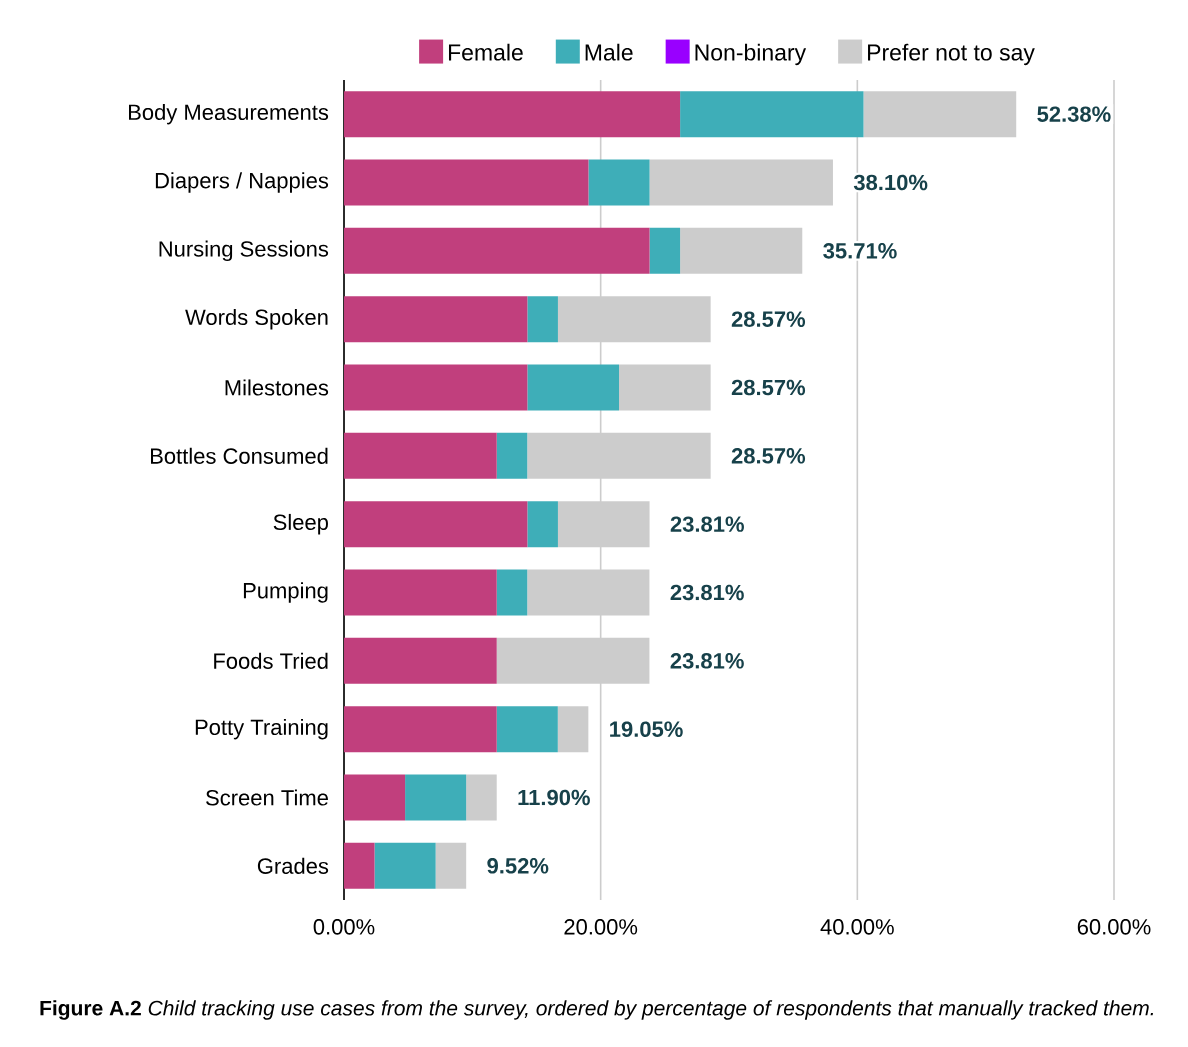 Image resolution: width=1188 pixels, height=1047 pixels. What do you see at coordinates (597, 1010) in the screenshot?
I see `text: Figure A.2 Child tracking use cases from the survey, ordered by percentage of respondents that manually tracked them.` at bounding box center [597, 1010].